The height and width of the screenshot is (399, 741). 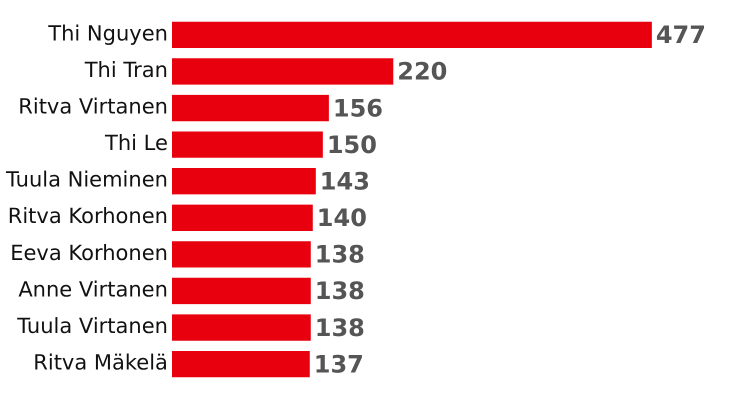 I want to click on data-label: 477, so click(x=681, y=35).